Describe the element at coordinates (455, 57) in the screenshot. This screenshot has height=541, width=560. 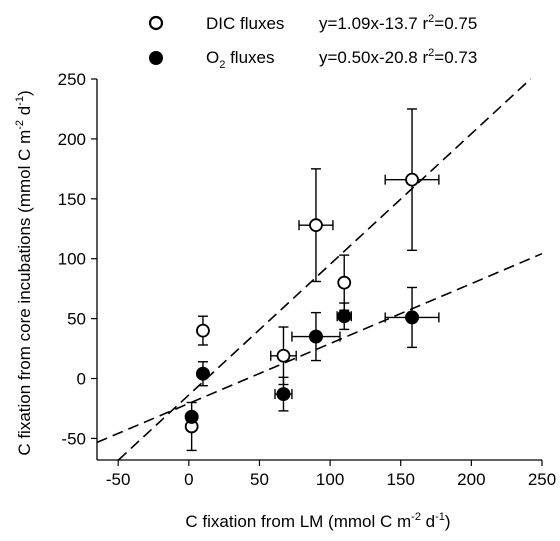
I see `equation-o2-part2: =0.73` at that location.